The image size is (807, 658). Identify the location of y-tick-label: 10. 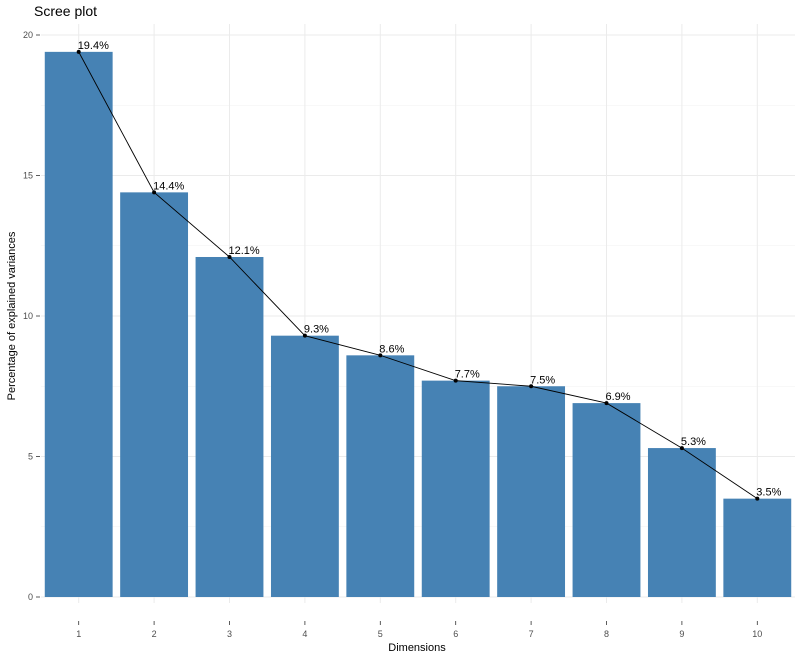
(28, 316).